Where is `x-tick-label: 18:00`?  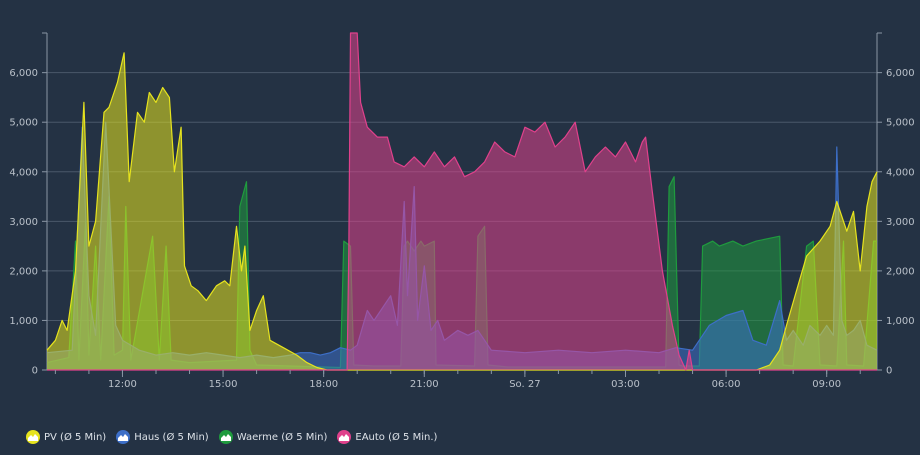
x-tick-label: 18:00 is located at coordinates (323, 384).